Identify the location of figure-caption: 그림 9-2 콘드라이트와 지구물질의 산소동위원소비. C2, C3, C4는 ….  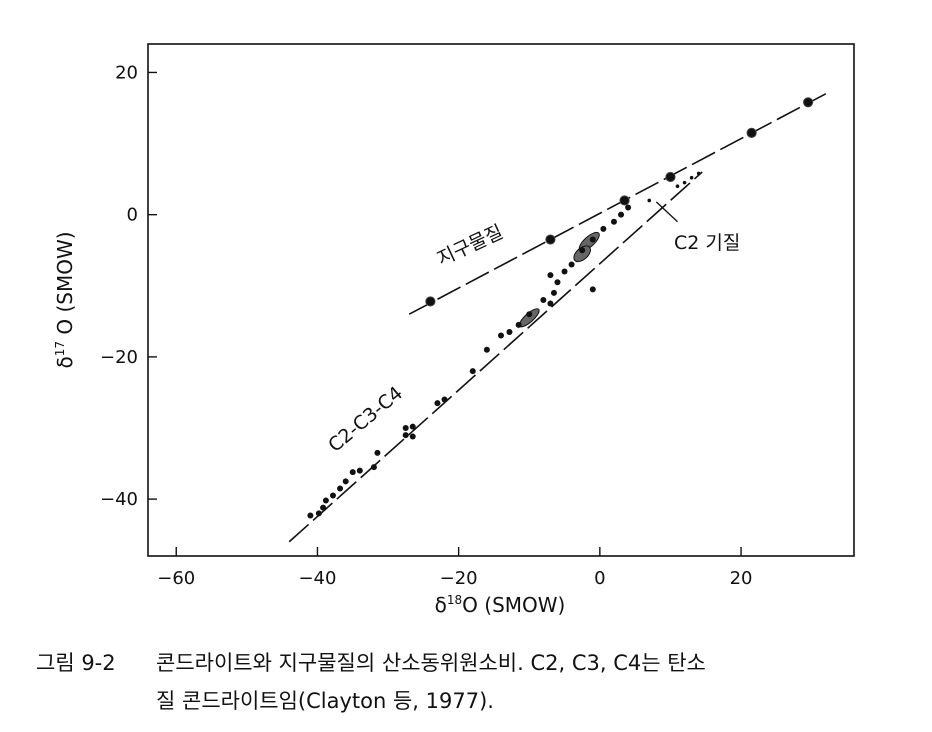
(476, 682).